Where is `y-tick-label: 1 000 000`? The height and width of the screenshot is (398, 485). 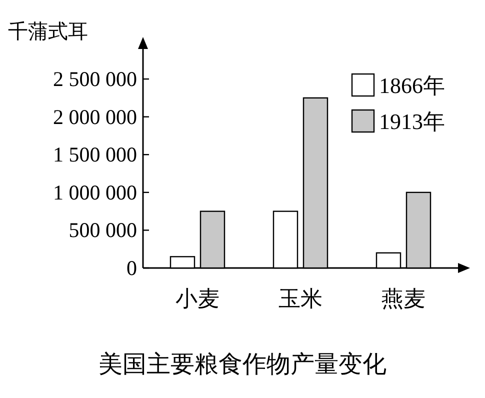
y-tick-label: 1 000 000 is located at coordinates (95, 192).